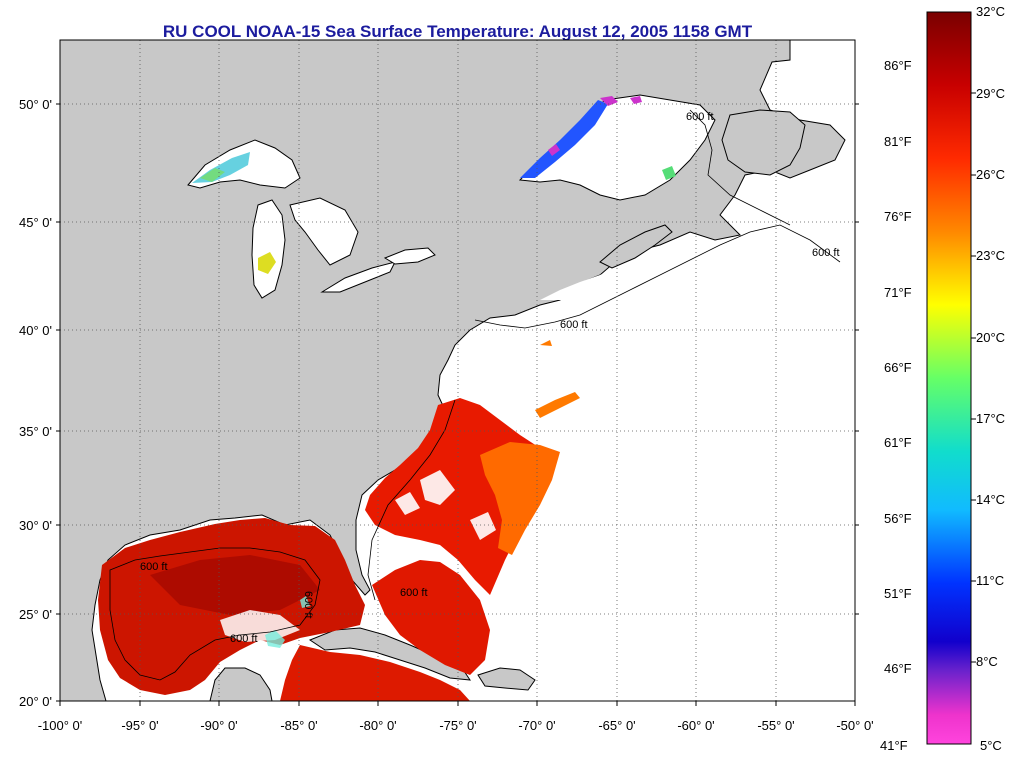 The height and width of the screenshot is (761, 1016). What do you see at coordinates (218, 725) in the screenshot?
I see `lon-label-90: -90° 0'` at bounding box center [218, 725].